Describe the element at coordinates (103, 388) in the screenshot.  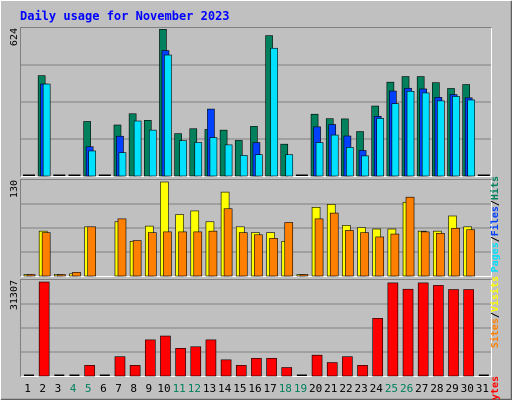
I see `day-label-6: 6` at that location.